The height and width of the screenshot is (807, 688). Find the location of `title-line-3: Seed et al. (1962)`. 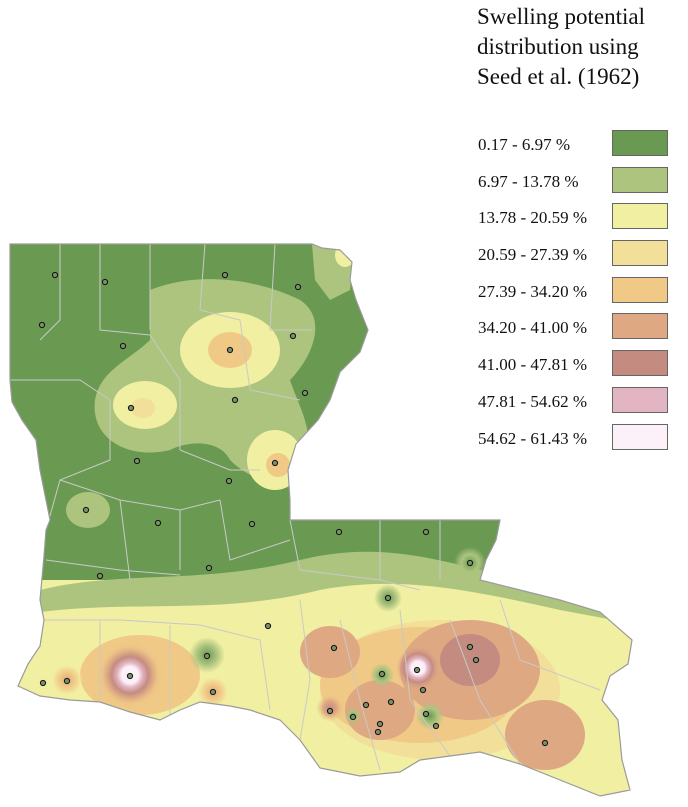

title-line-3: Seed et al. (1962) is located at coordinates (558, 76).